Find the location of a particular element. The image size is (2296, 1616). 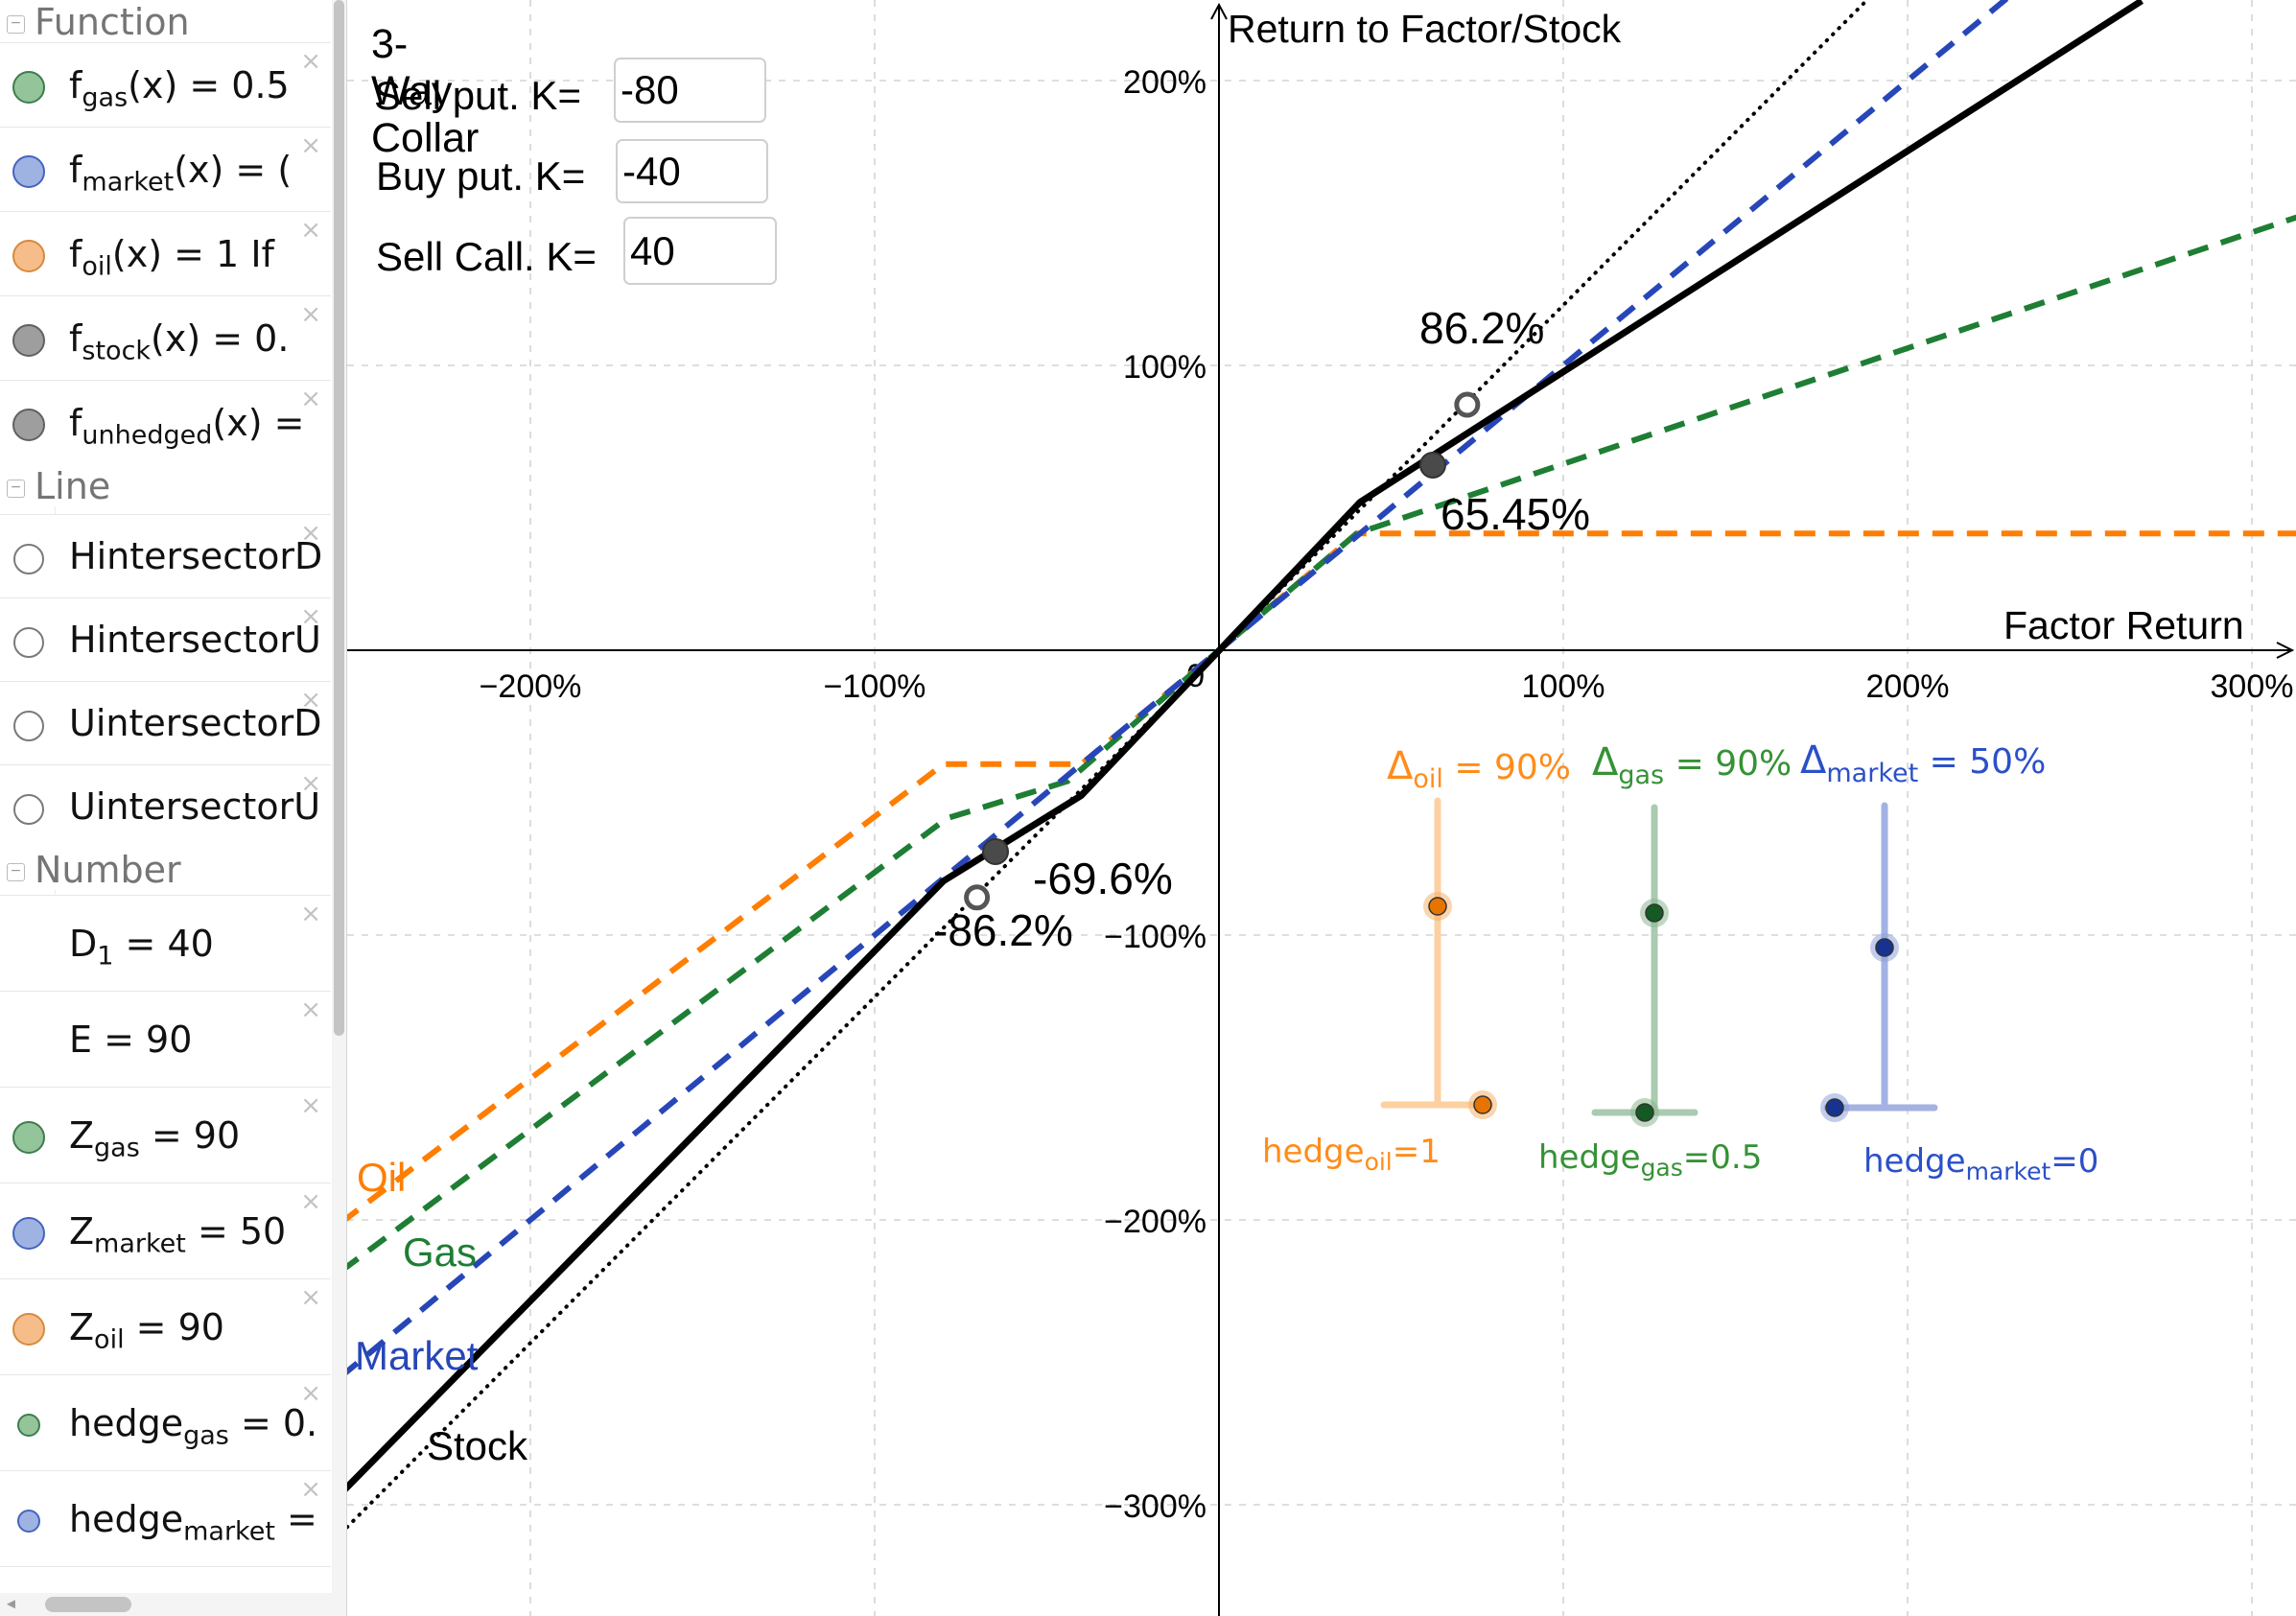

algebra-row-f-stock: fstock(x) = 0. × is located at coordinates (165, 338).